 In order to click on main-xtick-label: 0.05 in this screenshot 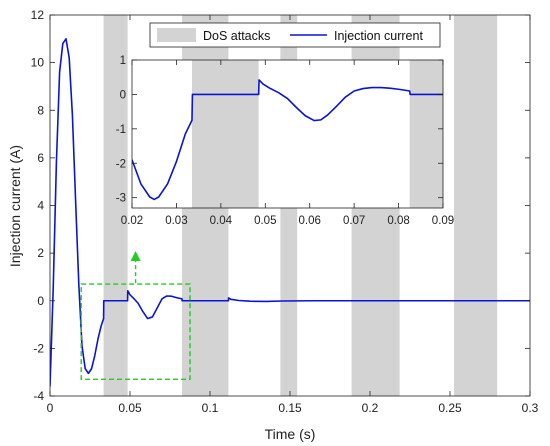, I will do `click(130, 408)`.